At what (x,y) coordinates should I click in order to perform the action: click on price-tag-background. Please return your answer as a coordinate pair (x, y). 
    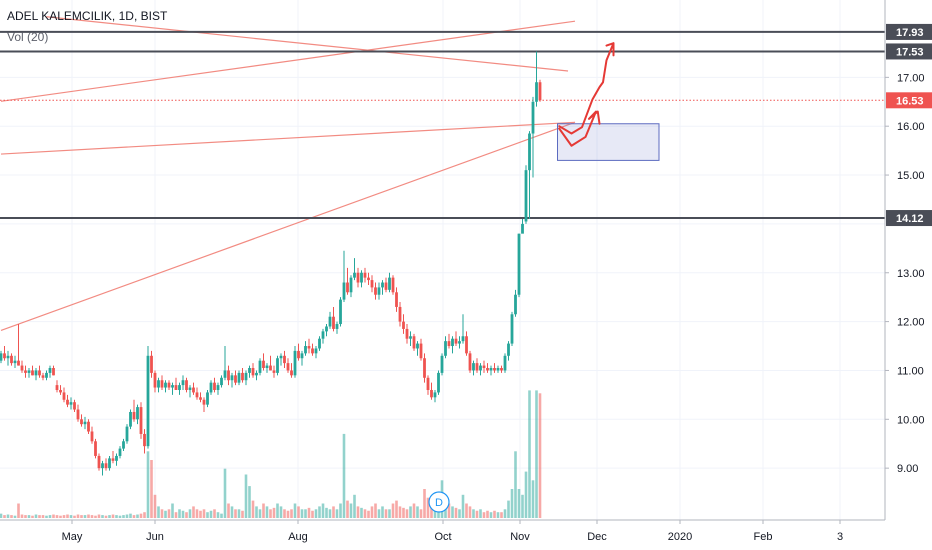
    Looking at the image, I should click on (909, 51).